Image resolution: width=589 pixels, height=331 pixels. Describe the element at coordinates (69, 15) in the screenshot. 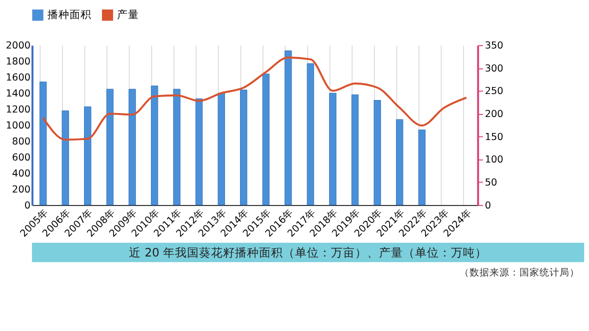

I see `legend-label: 播种面积` at that location.